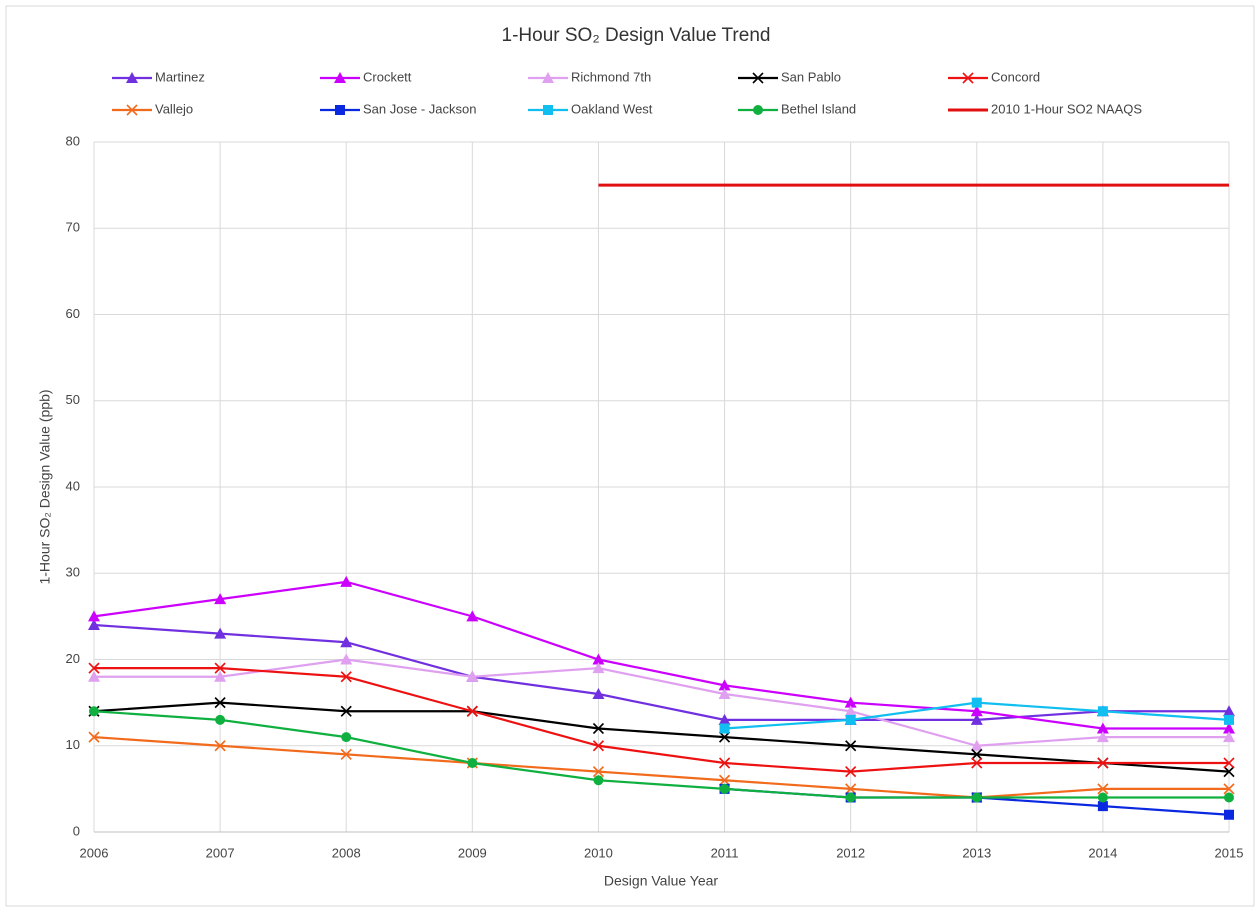 This screenshot has width=1260, height=913. I want to click on x-tick-label: 2009, so click(472, 852).